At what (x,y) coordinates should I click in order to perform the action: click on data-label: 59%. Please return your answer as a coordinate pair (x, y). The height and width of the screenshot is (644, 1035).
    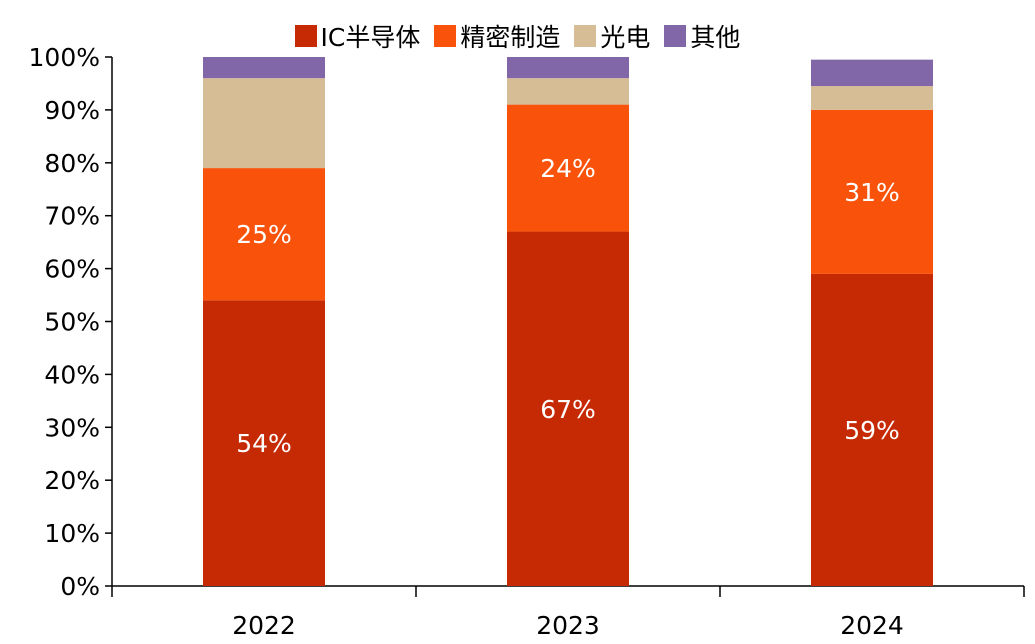
    Looking at the image, I should click on (872, 430).